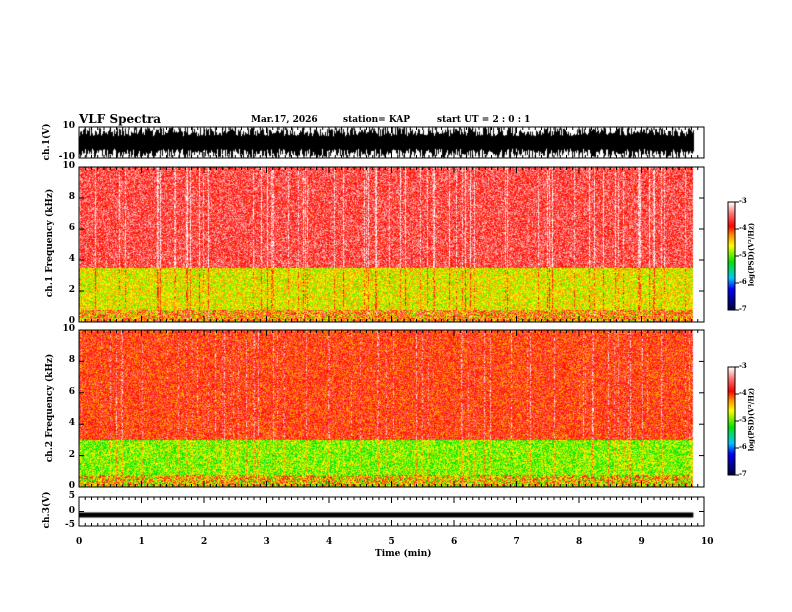  What do you see at coordinates (120, 119) in the screenshot?
I see `figure-title: VLF Spectra` at bounding box center [120, 119].